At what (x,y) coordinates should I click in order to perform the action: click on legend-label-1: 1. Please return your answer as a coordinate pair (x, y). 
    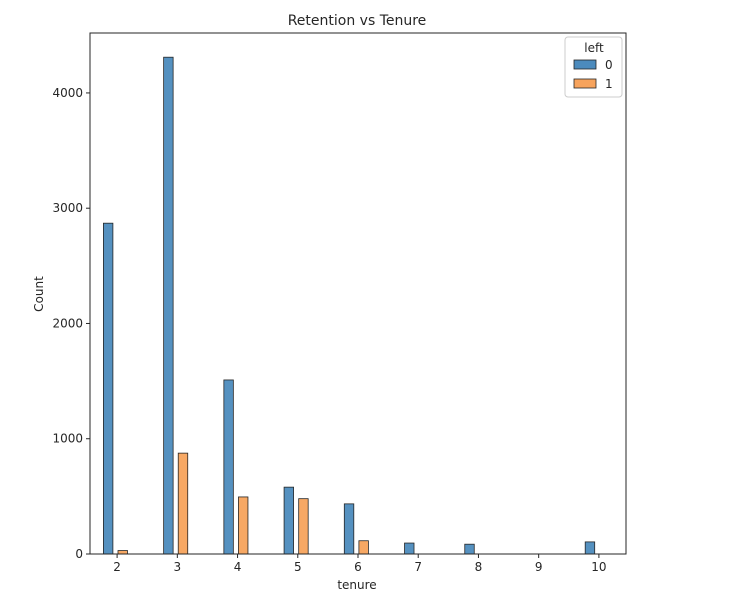
    Looking at the image, I should click on (609, 84).